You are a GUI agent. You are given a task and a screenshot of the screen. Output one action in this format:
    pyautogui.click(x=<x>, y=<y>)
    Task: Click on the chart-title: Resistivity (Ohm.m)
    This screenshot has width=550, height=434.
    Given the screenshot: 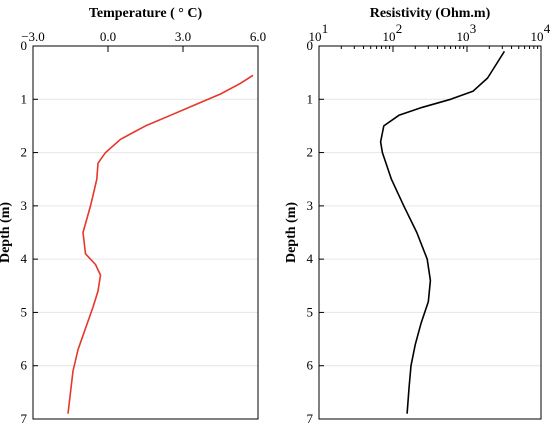 What is the action you would take?
    pyautogui.click(x=430, y=13)
    